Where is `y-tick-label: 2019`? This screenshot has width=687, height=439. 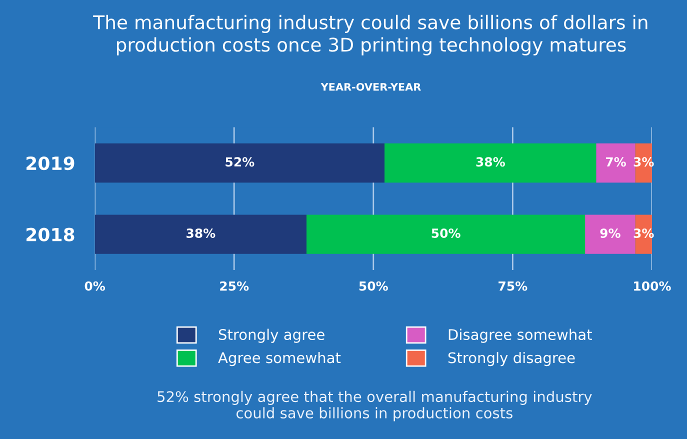
y-tick-label: 2019 is located at coordinates (50, 163).